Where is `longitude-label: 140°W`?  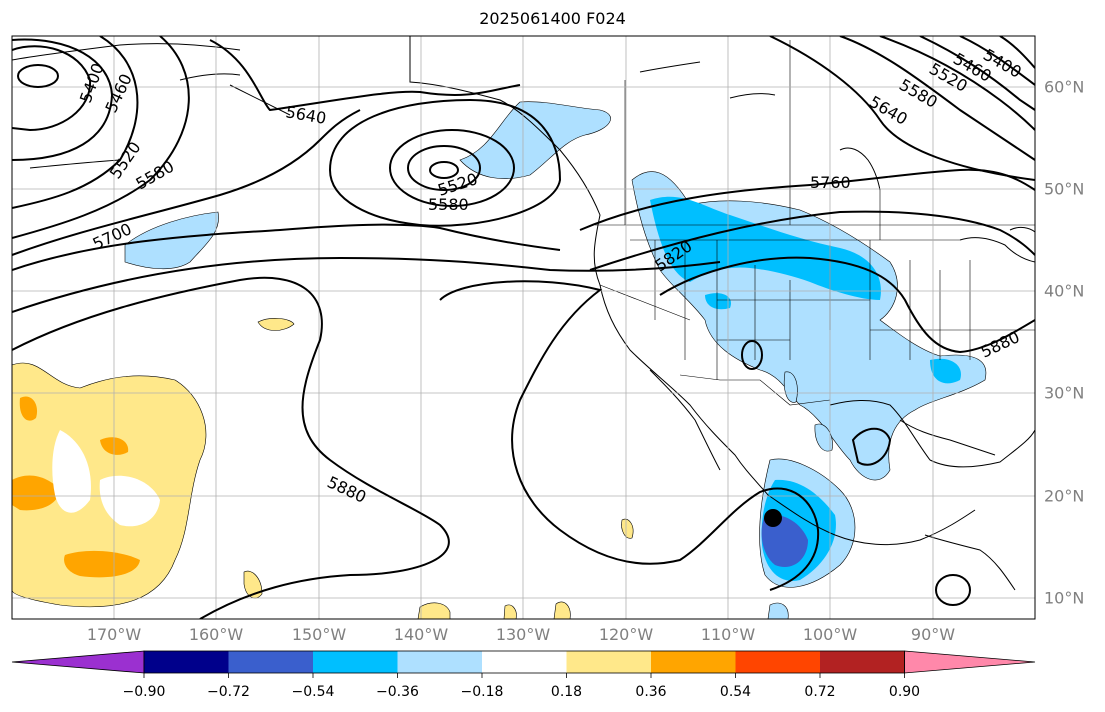 longitude-label: 140°W is located at coordinates (421, 634).